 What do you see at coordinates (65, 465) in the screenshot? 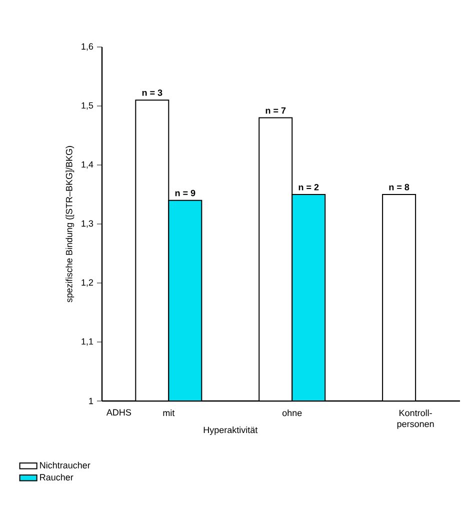
I see `legend-label: Nichtraucher` at bounding box center [65, 465].